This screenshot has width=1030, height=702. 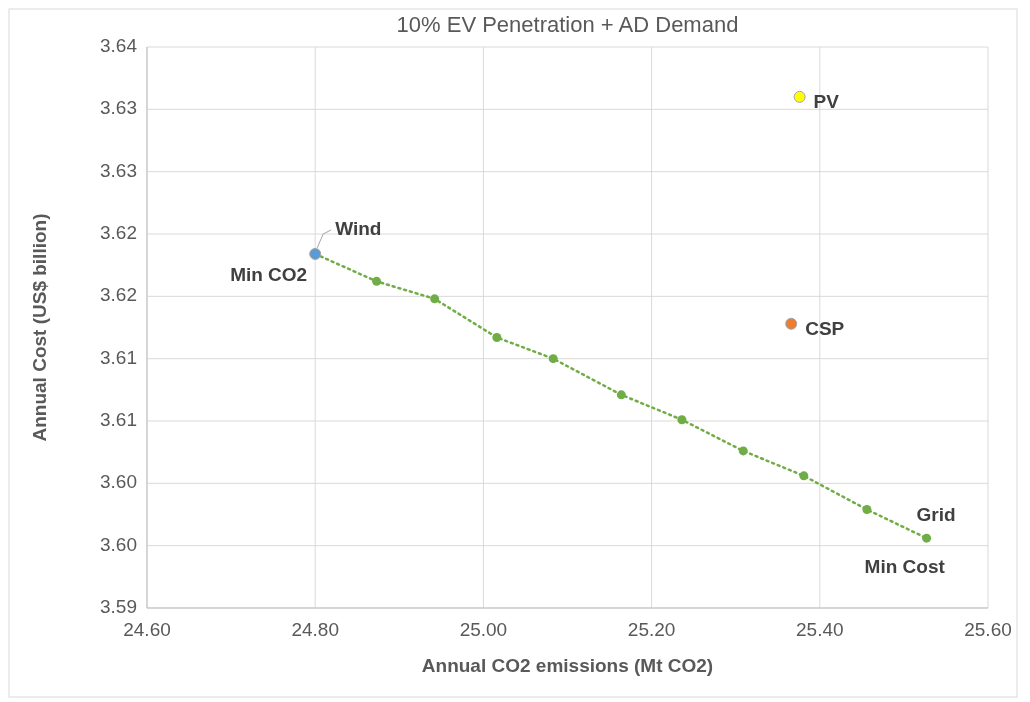 What do you see at coordinates (825, 328) in the screenshot?
I see `annotation: CSP` at bounding box center [825, 328].